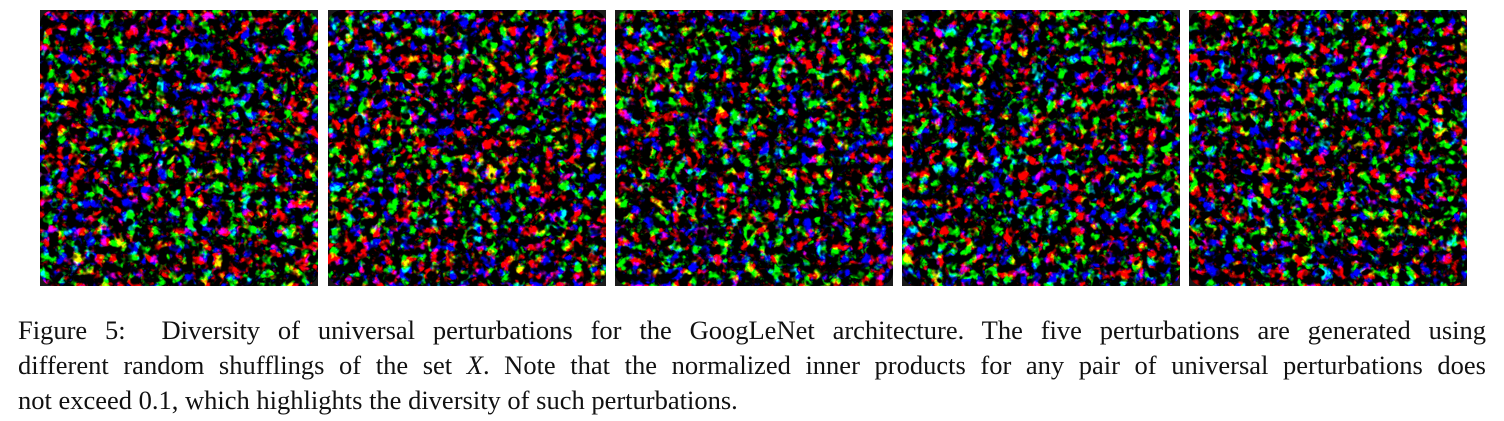 This screenshot has width=1504, height=421. What do you see at coordinates (474, 365) in the screenshot?
I see `caption-math: X` at bounding box center [474, 365].